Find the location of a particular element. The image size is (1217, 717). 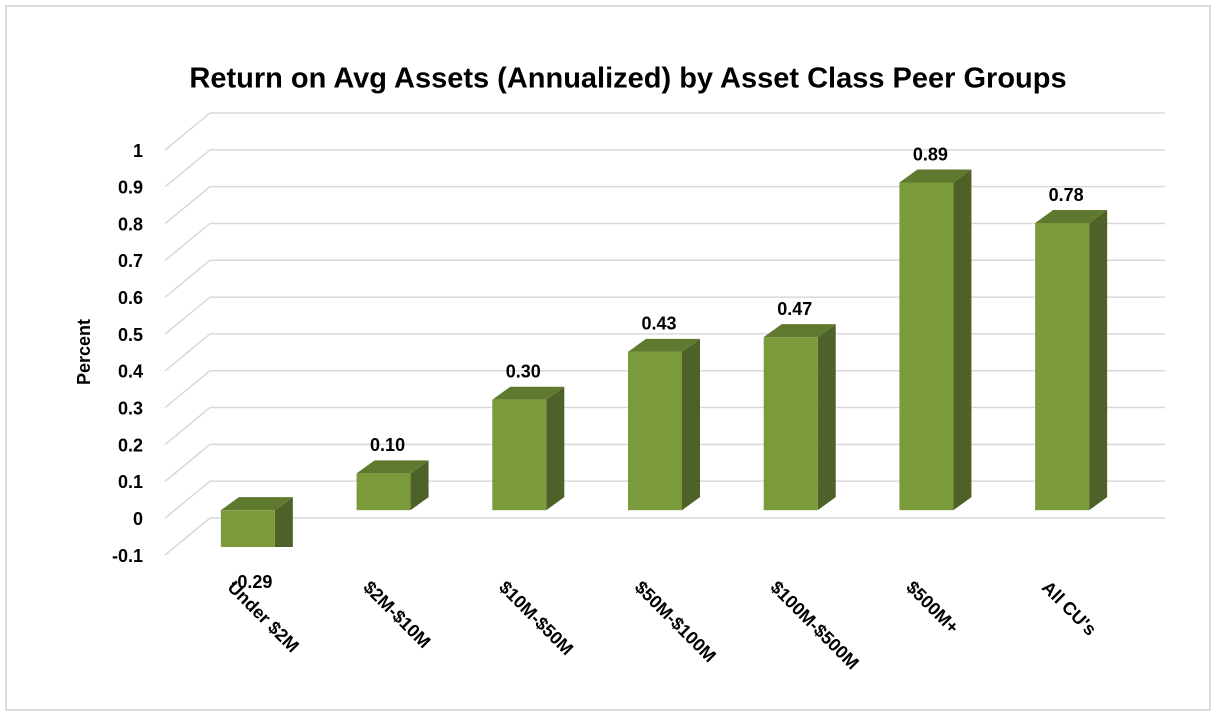

y-tick-label: 0.5 is located at coordinates (130, 335).